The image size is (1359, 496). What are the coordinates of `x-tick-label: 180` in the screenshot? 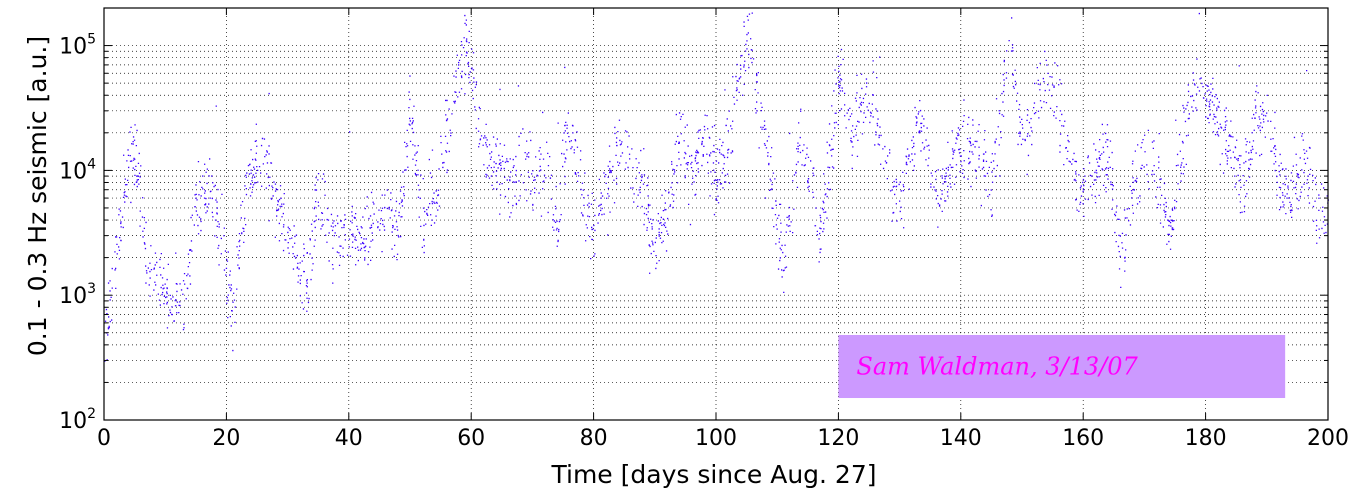 It's located at (1206, 438).